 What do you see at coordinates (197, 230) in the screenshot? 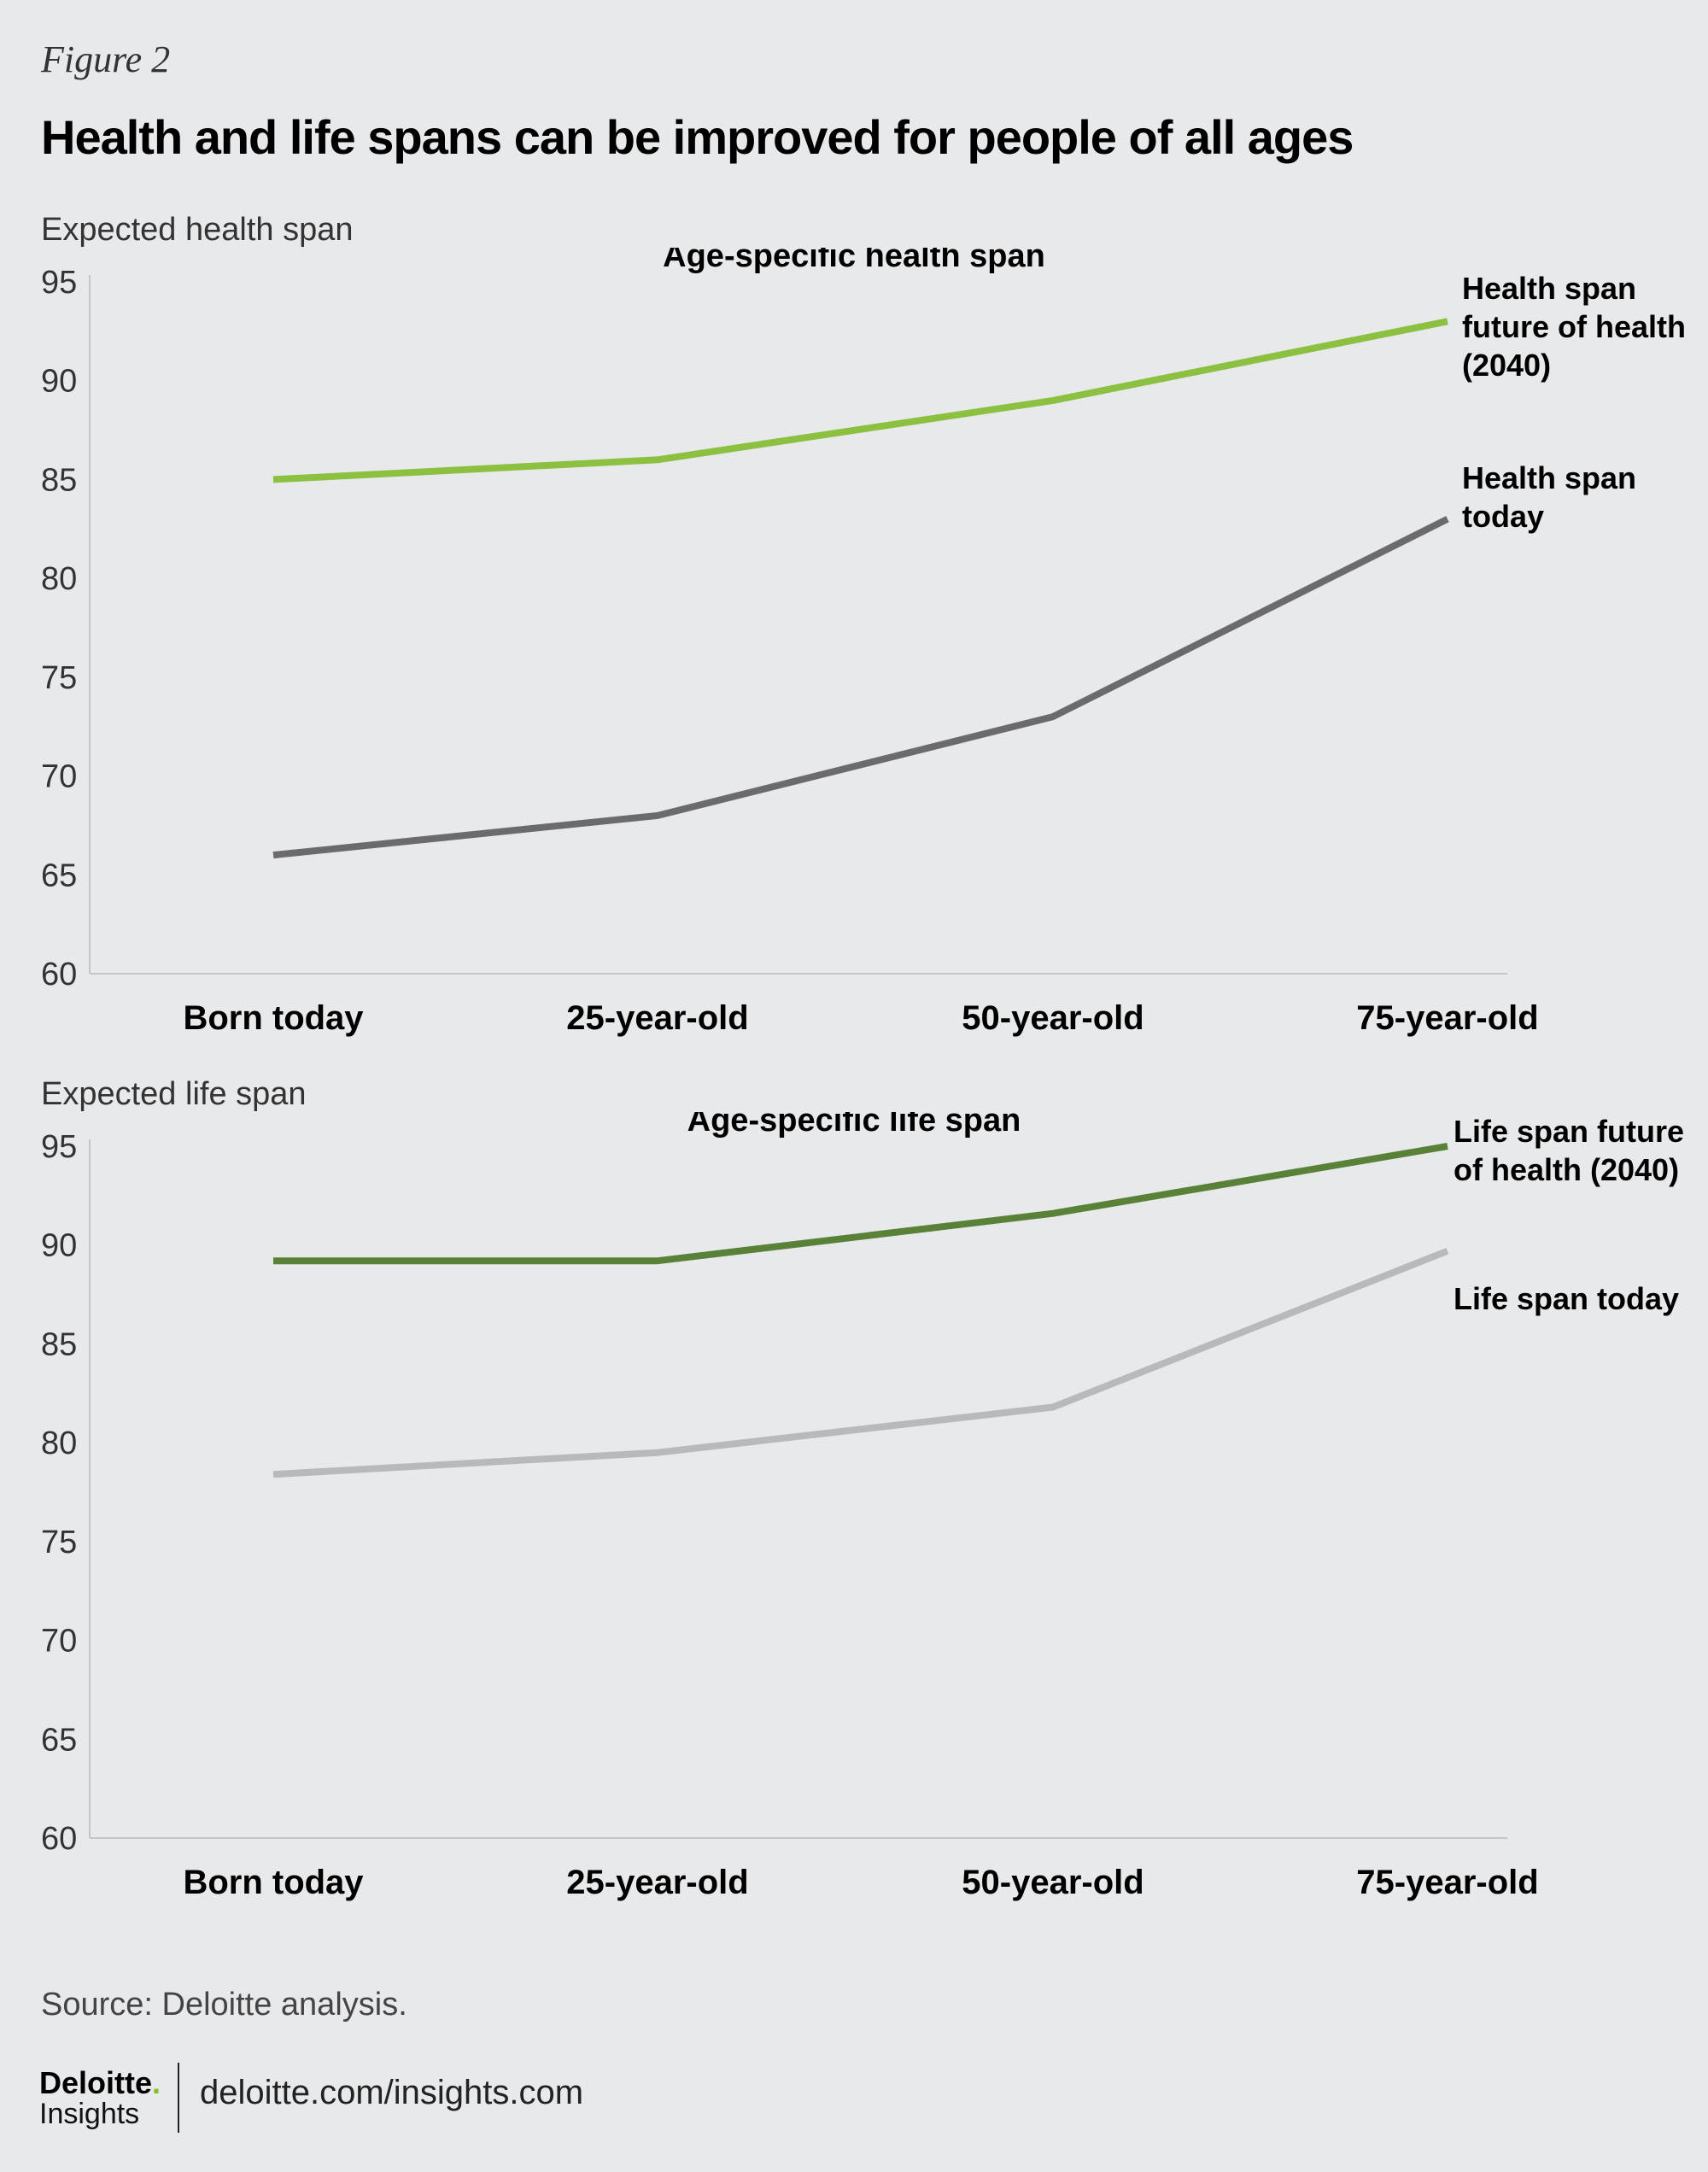
I see `chart1-ylabel: Expected health span` at bounding box center [197, 230].